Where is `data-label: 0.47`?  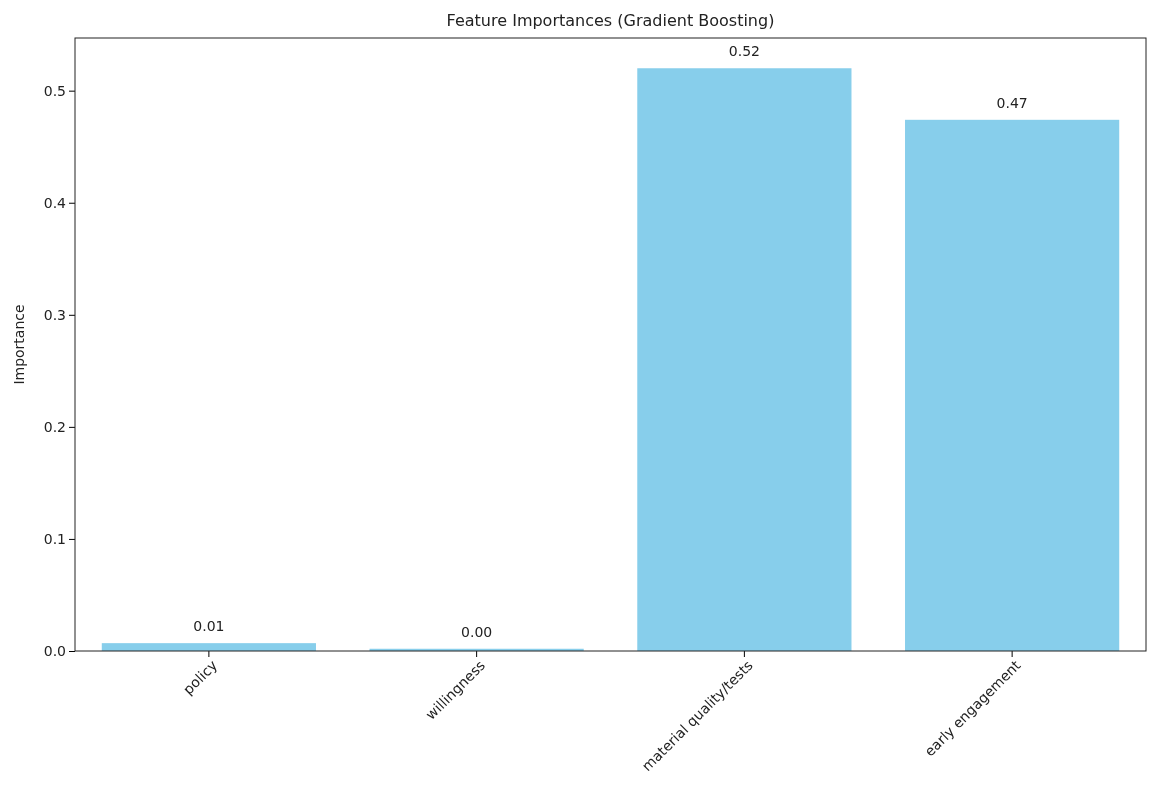 data-label: 0.47 is located at coordinates (1012, 102).